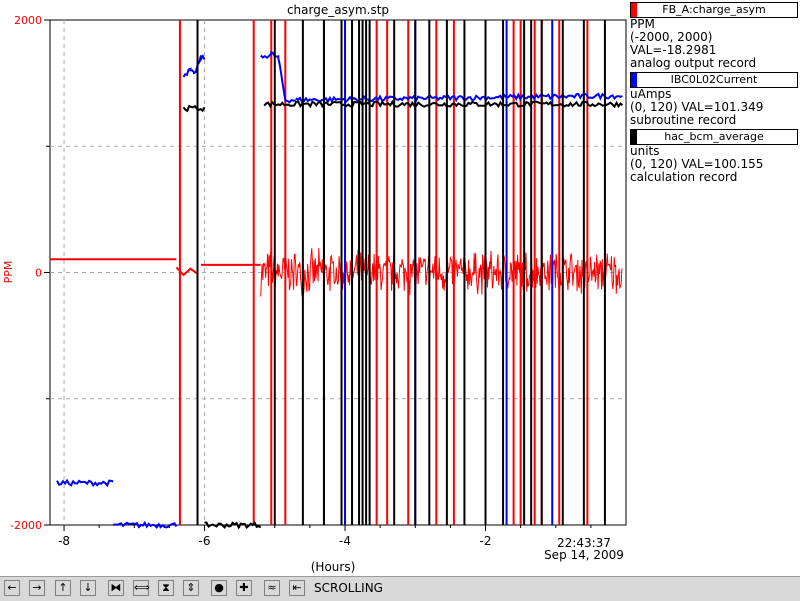 The image size is (800, 601). What do you see at coordinates (191, 588) in the screenshot?
I see `zoom-out-y-button: ⇕` at bounding box center [191, 588].